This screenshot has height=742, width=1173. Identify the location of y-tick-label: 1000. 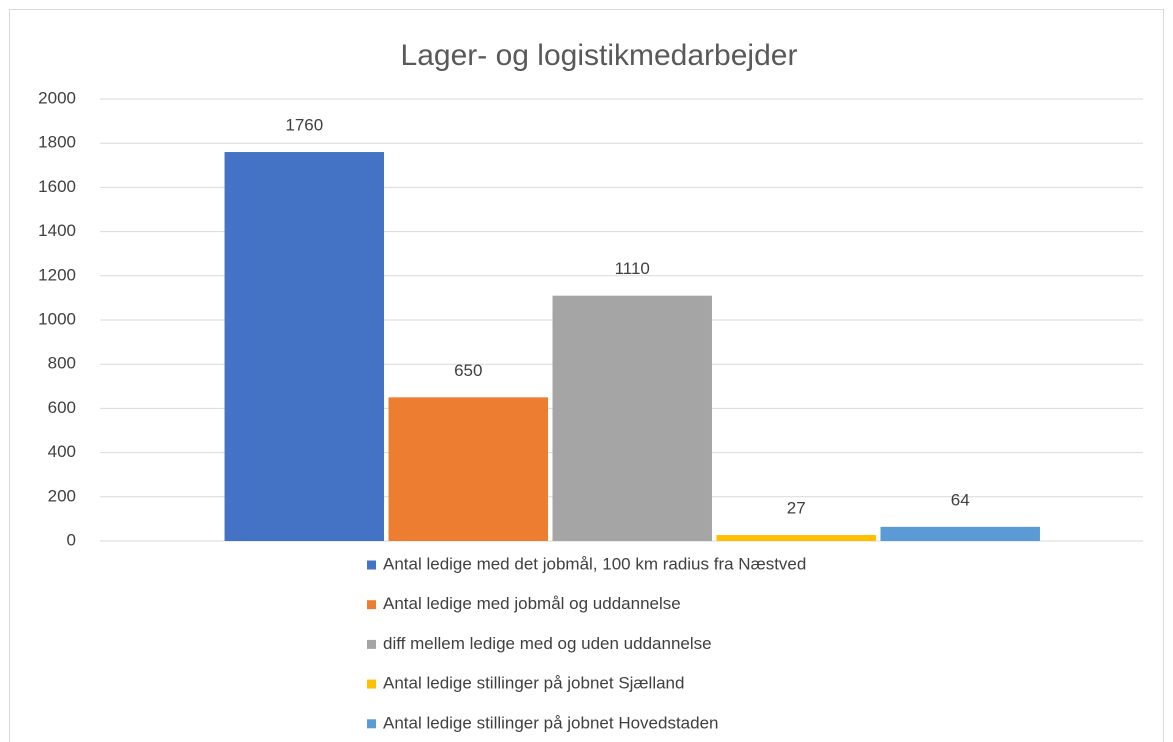
(57, 318).